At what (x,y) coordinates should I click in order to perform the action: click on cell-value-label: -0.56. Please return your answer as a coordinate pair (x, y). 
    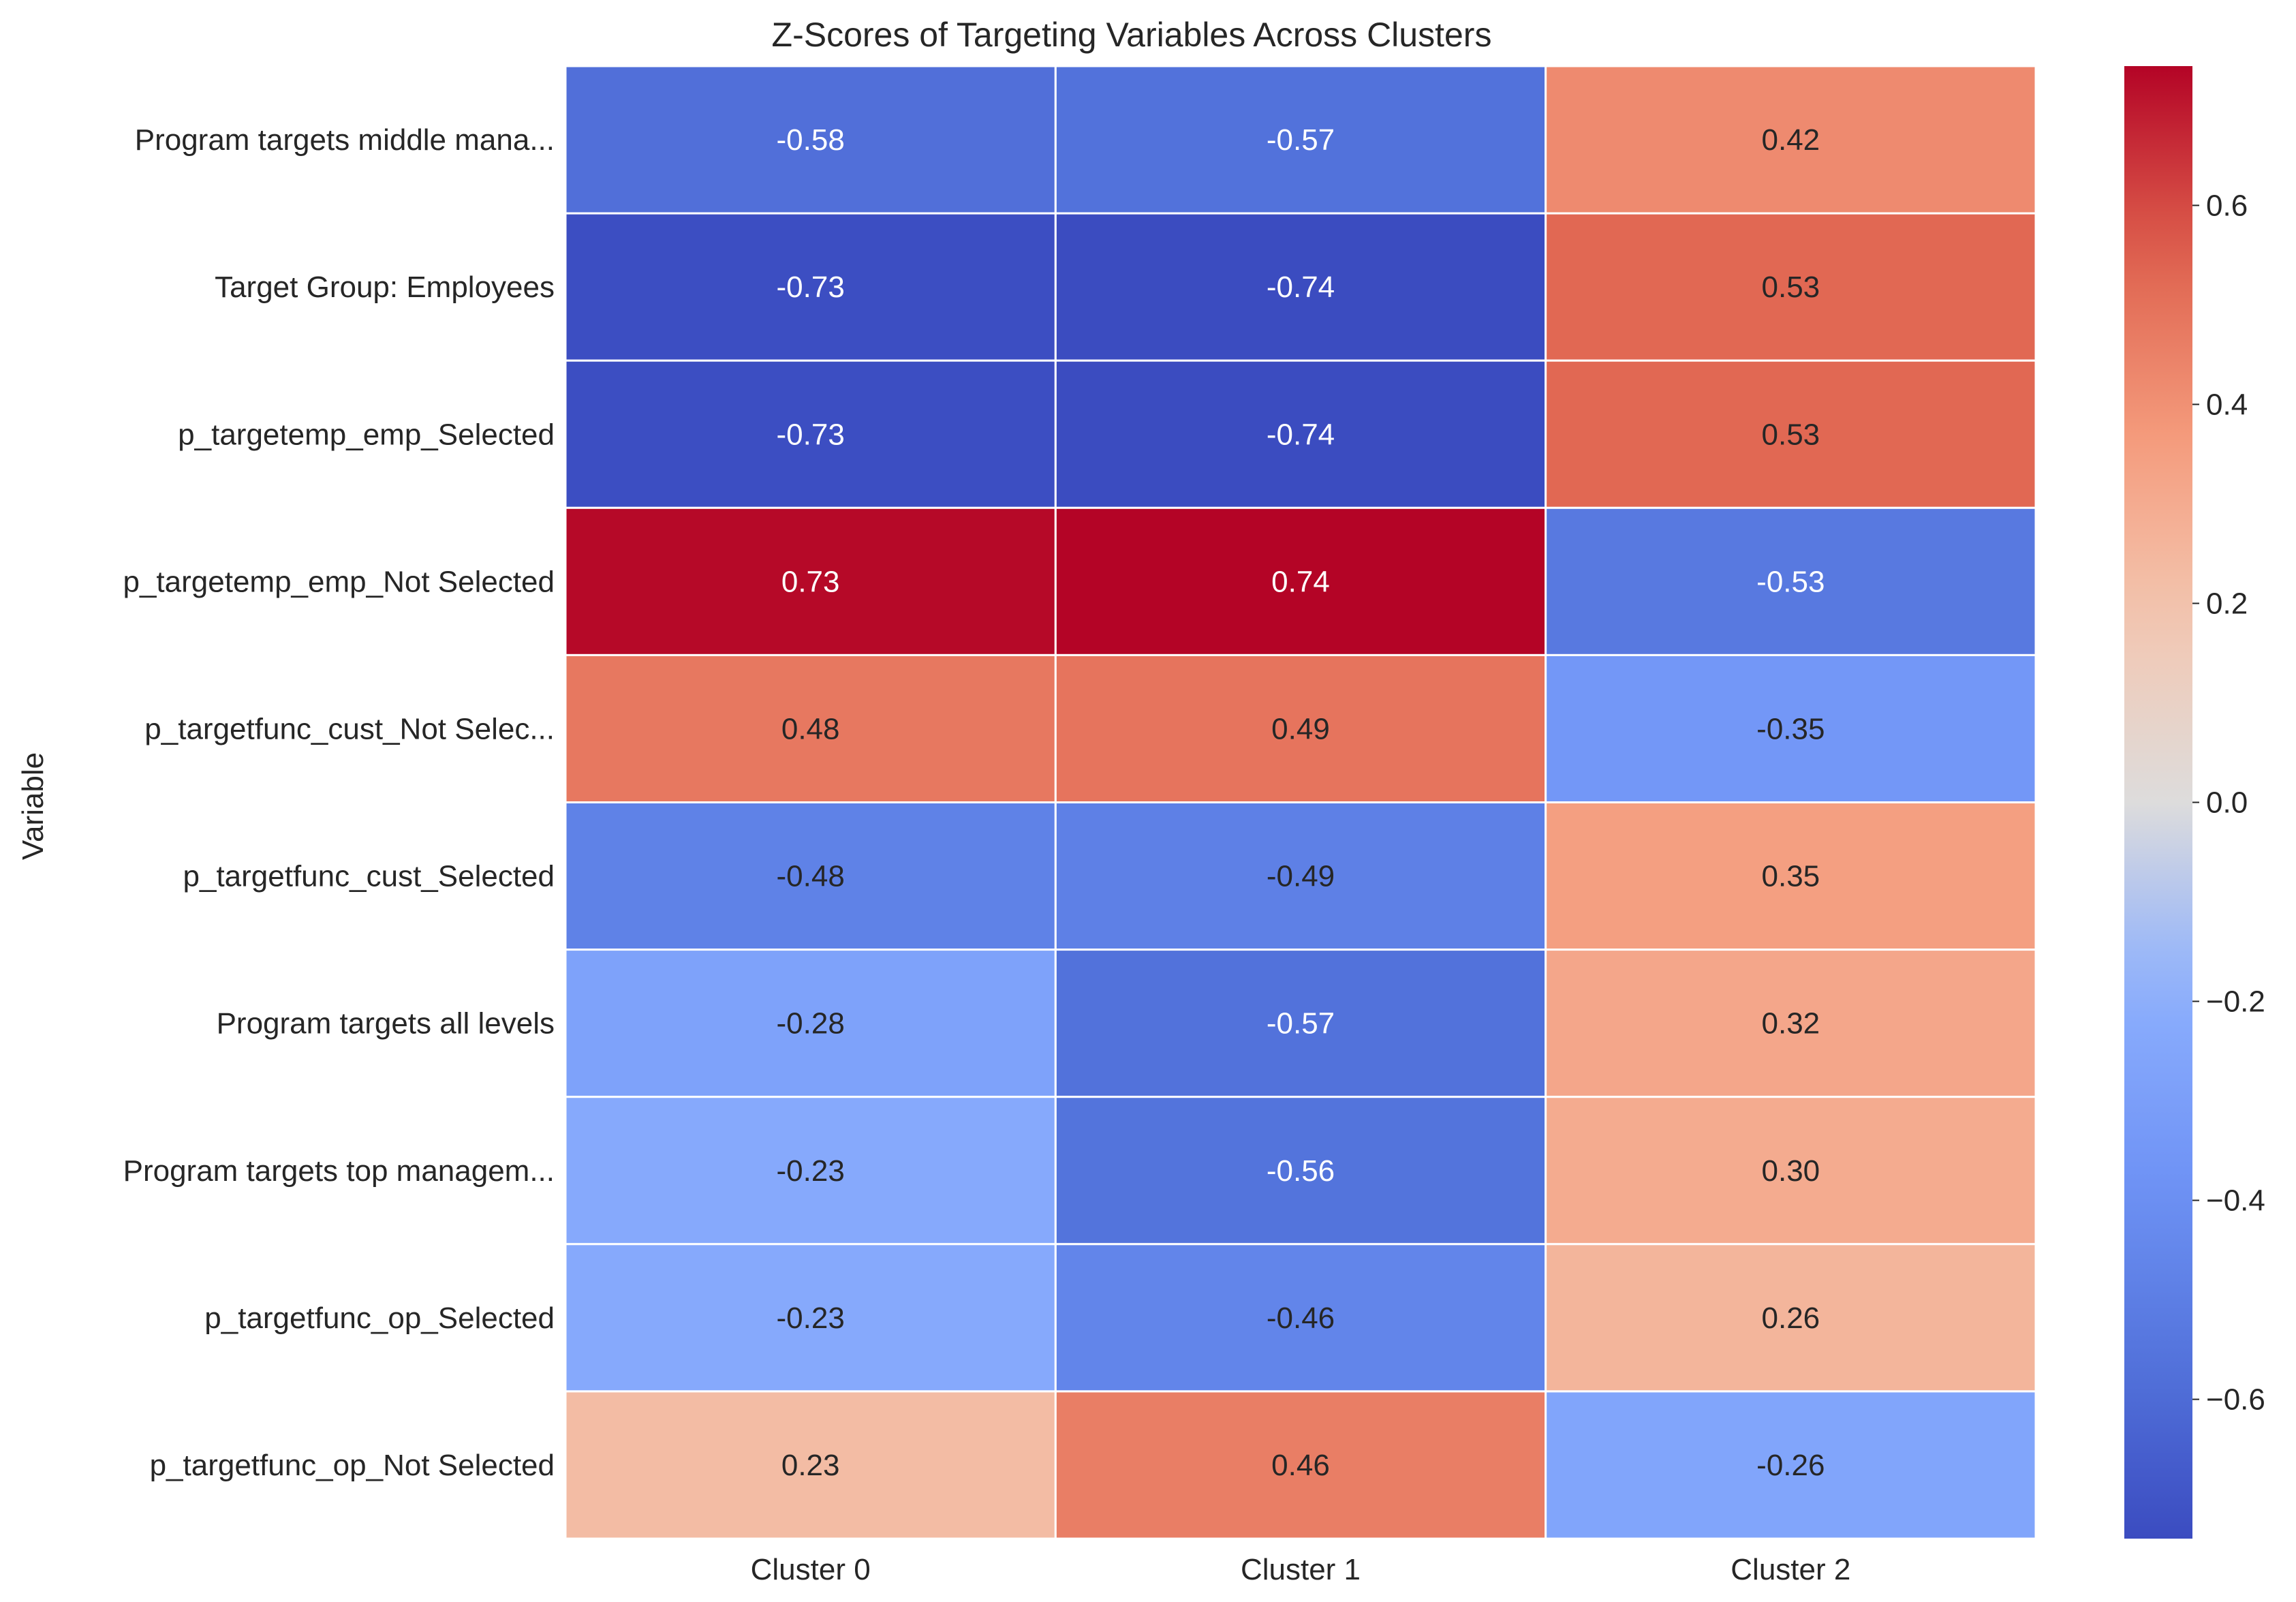
    Looking at the image, I should click on (1301, 1171).